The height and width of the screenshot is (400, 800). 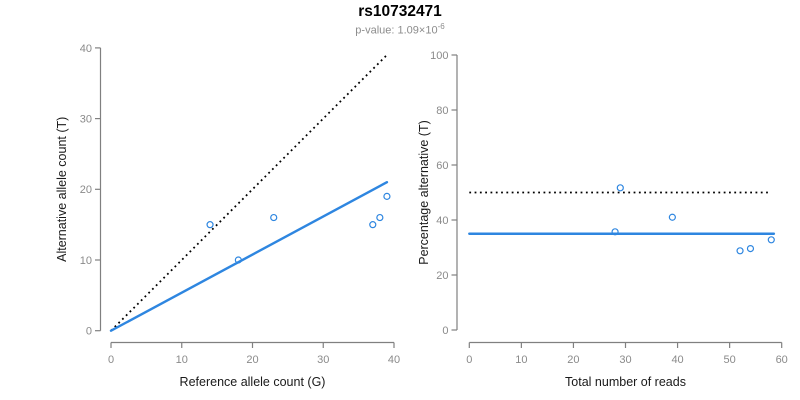 What do you see at coordinates (730, 360) in the screenshot?
I see `x-tick-label: 50` at bounding box center [730, 360].